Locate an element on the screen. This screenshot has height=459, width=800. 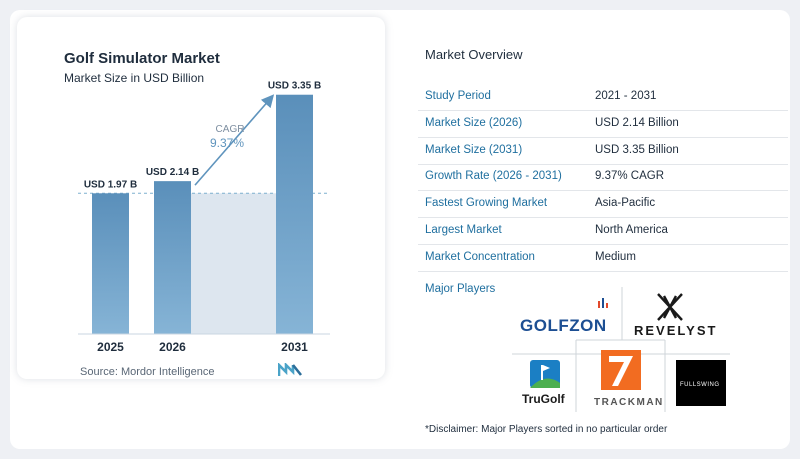
mordor-logo-icon is located at coordinates (290, 369).